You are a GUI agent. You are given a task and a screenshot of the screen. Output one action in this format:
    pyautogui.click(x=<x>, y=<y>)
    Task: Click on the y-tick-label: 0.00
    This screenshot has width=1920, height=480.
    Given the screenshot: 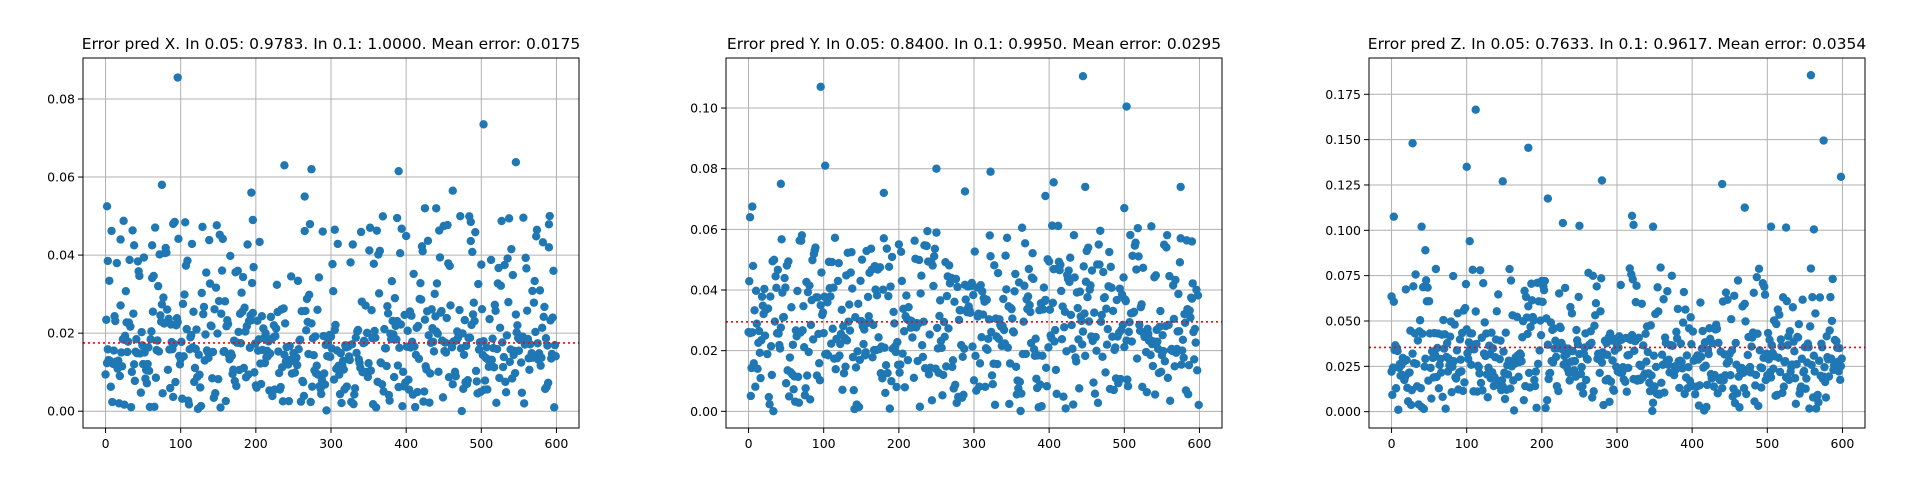 What is the action you would take?
    pyautogui.click(x=61, y=411)
    